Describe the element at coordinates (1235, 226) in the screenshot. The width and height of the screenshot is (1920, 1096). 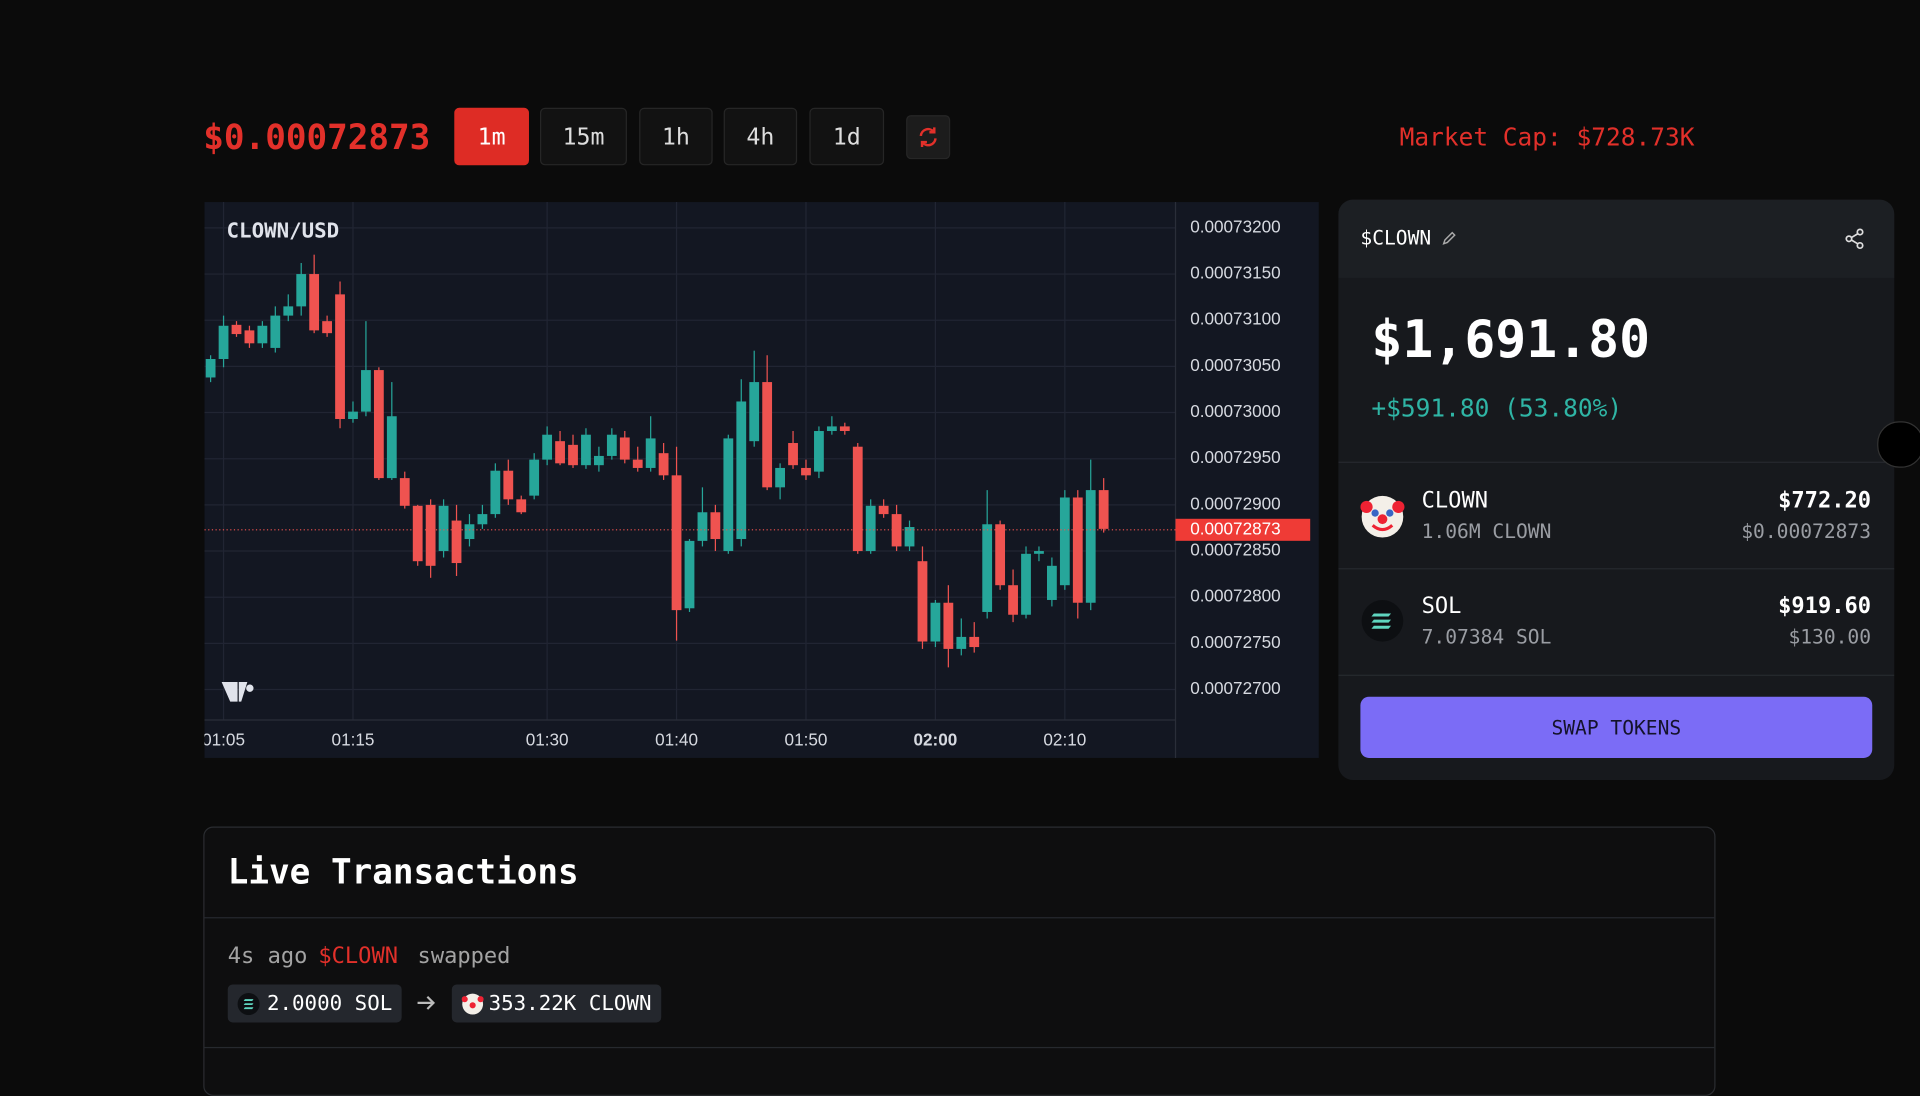
I see `y-tick-label: 0.00073200` at that location.